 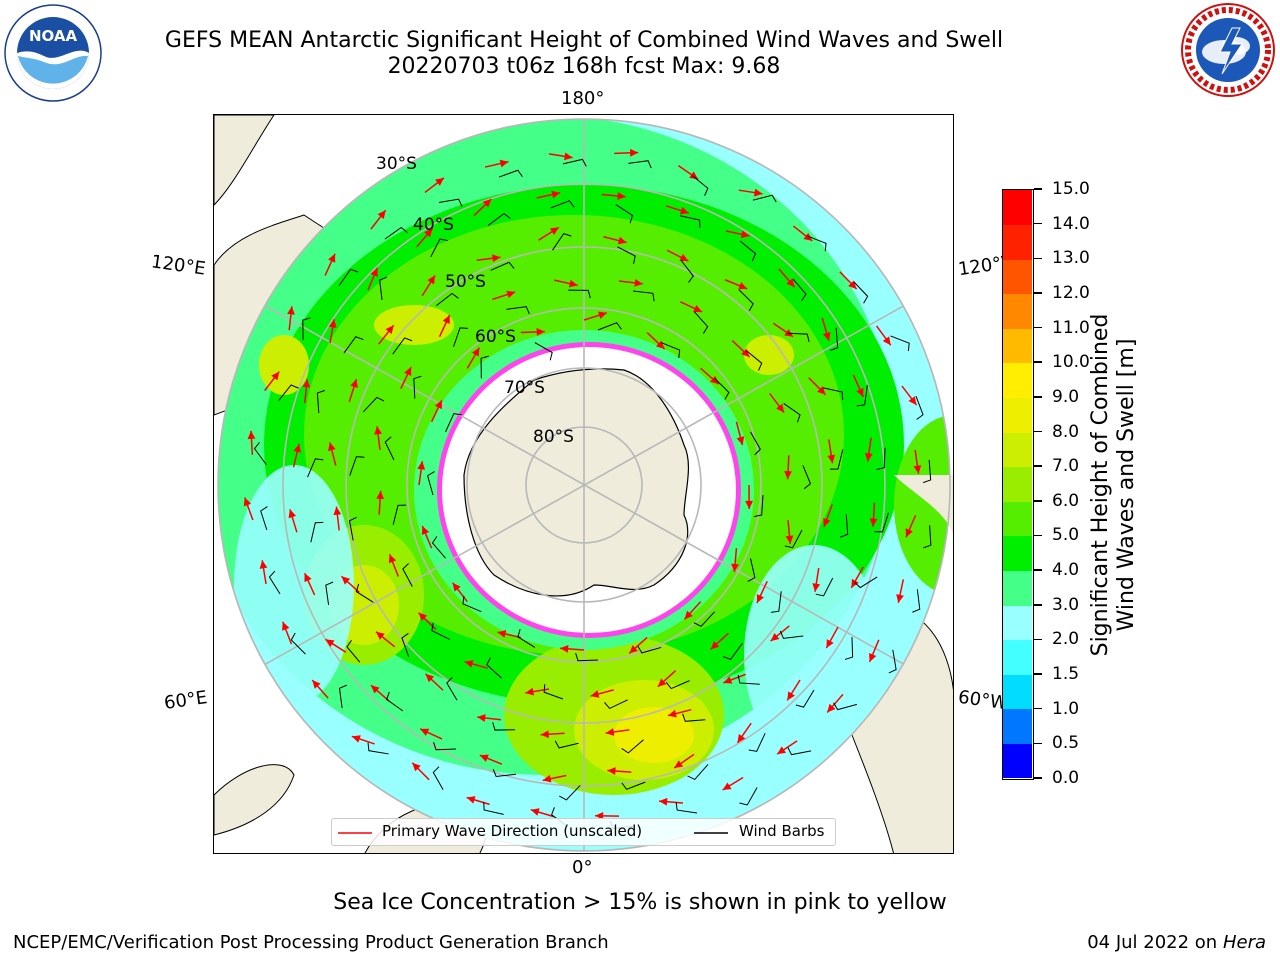 I want to click on wave-legend-label: Primary Wave Direction (unscaled), so click(x=512, y=831).